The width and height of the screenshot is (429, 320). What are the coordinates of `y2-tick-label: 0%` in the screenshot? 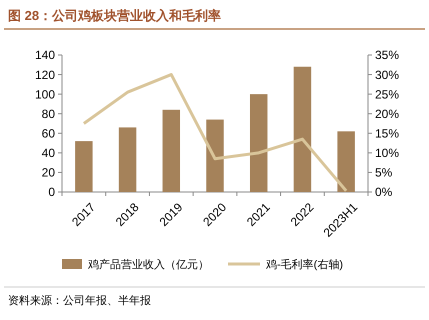 It's located at (384, 192).